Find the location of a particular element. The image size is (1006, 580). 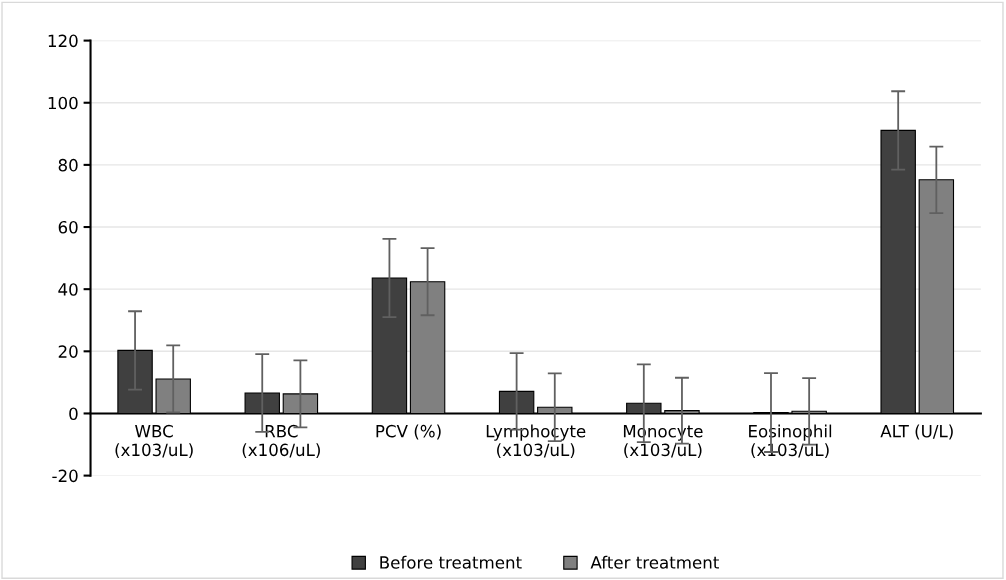

y-tick-label: -20 is located at coordinates (65, 476).